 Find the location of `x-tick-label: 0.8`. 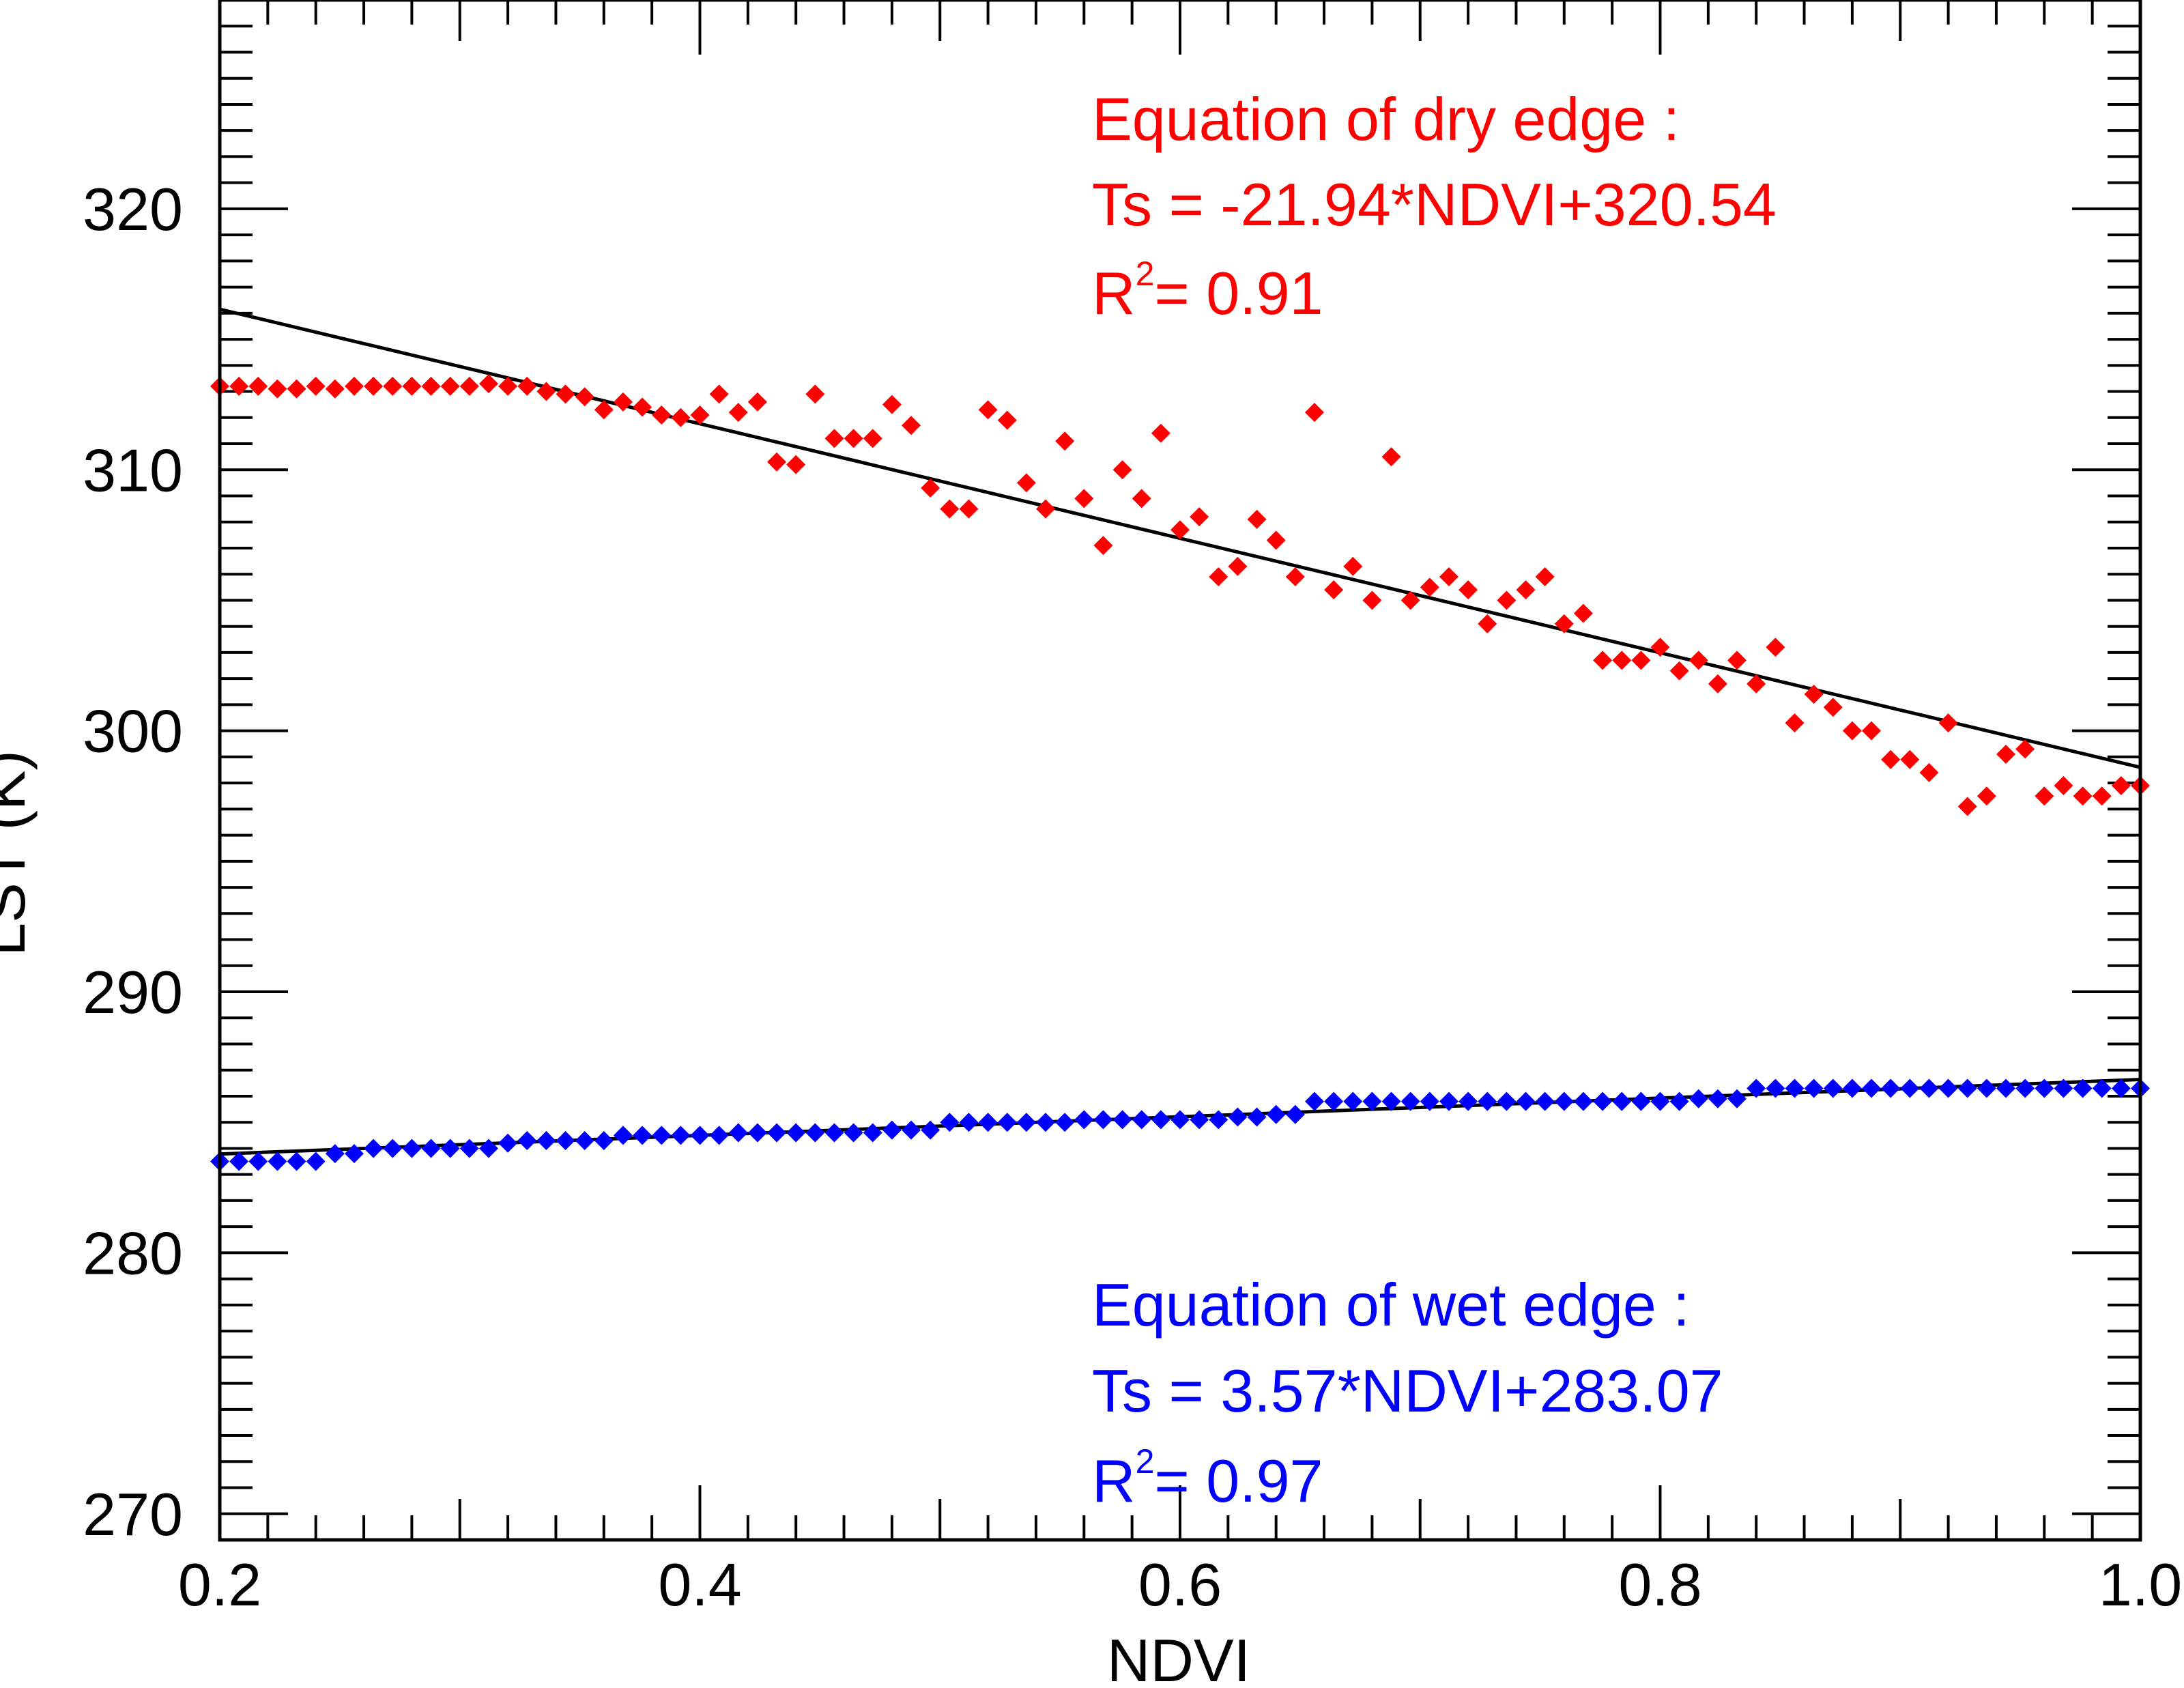

x-tick-label: 0.8 is located at coordinates (1659, 1584).